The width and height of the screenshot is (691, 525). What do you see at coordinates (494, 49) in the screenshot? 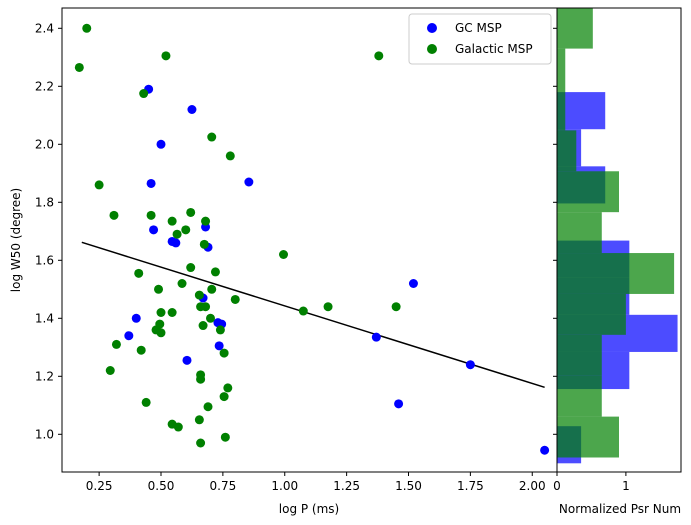
I see `legend-label-galactic-msp: Galactic MSP` at bounding box center [494, 49].